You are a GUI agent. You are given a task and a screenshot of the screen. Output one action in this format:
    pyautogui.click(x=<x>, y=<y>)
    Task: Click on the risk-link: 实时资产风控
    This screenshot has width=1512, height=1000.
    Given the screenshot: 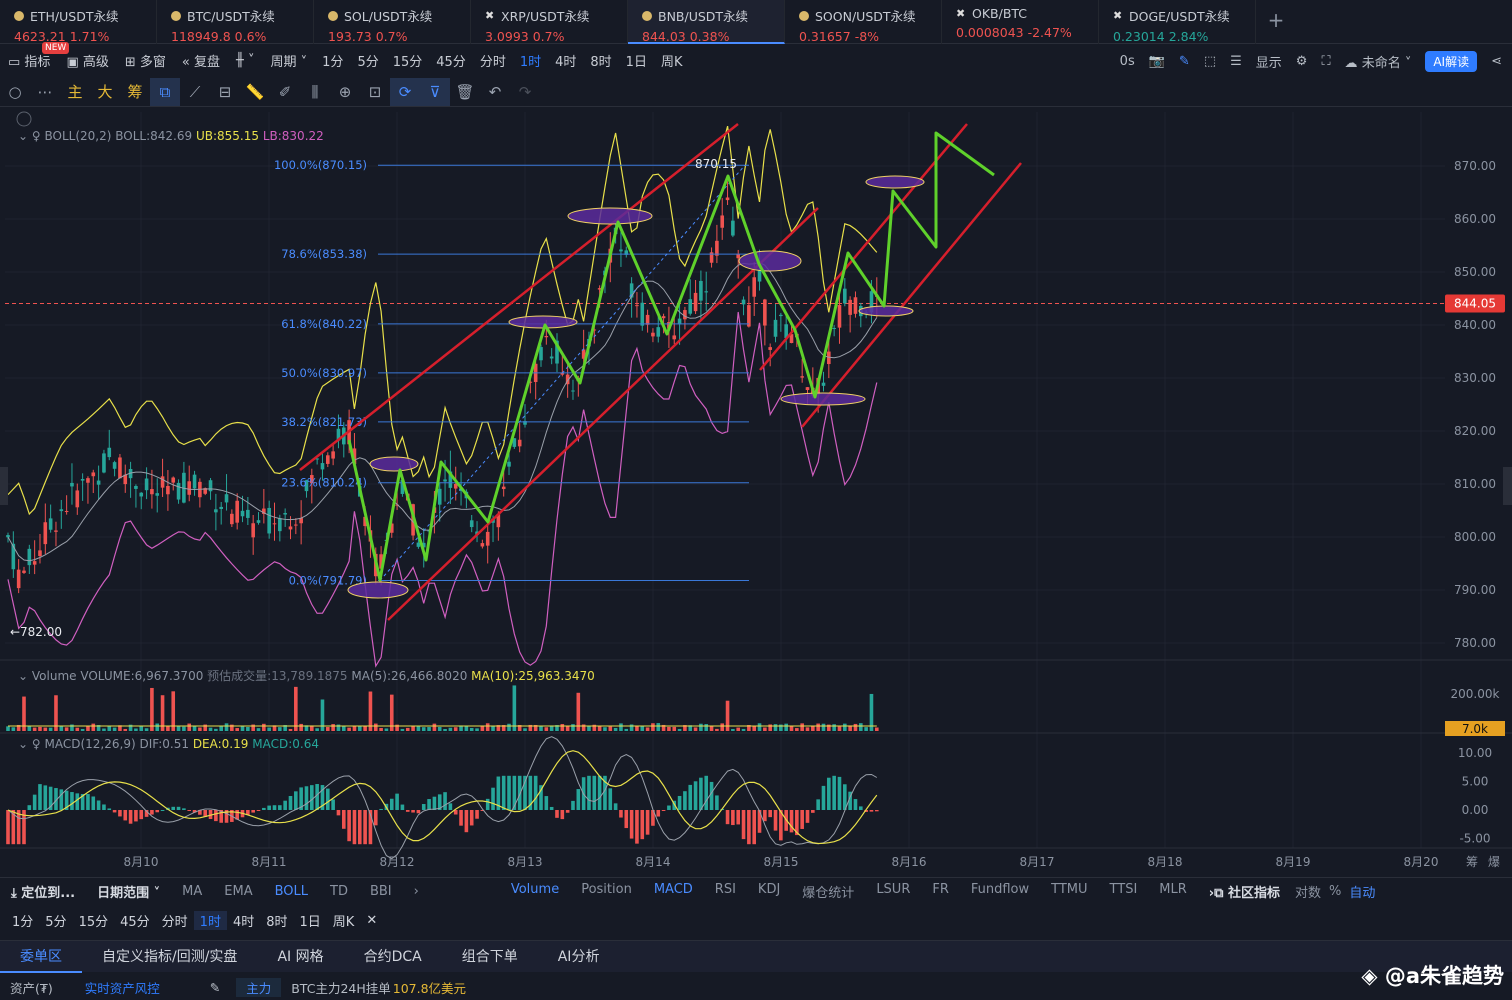 What is the action you would take?
    pyautogui.click(x=122, y=988)
    